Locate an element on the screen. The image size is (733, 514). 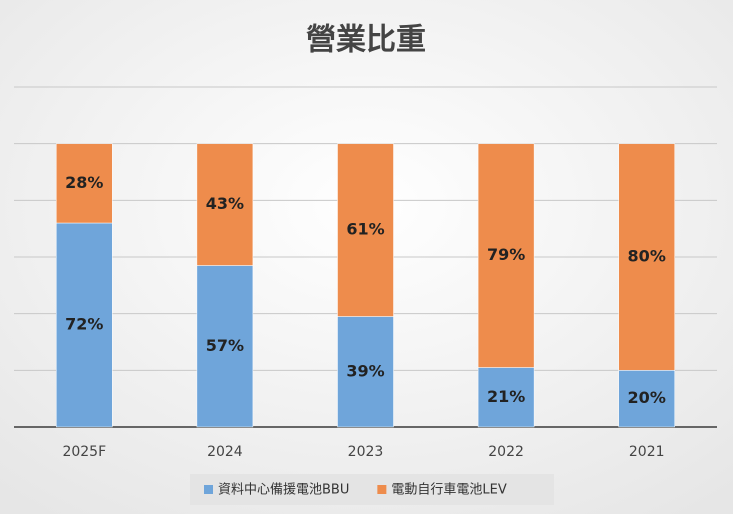
data-label: 80% is located at coordinates (647, 256).